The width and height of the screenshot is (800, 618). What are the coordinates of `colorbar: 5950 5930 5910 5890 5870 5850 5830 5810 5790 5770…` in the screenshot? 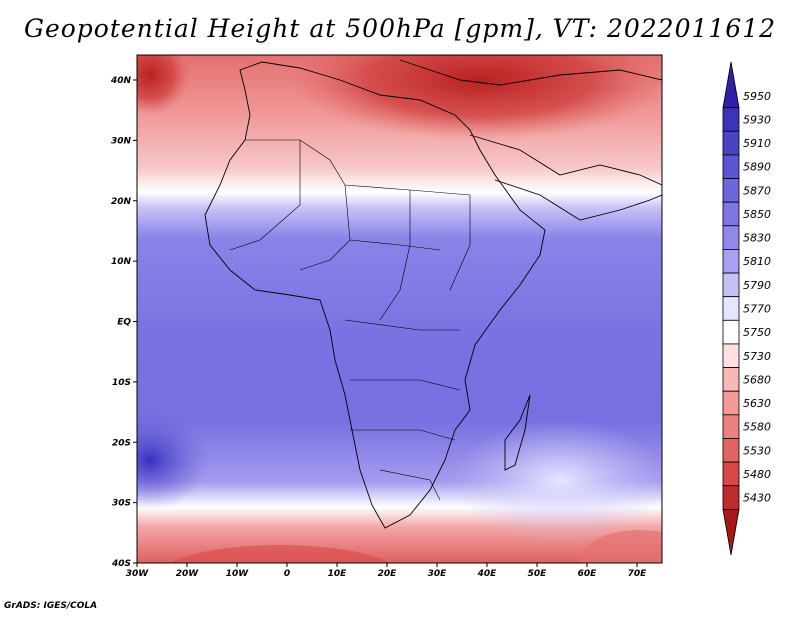 It's located at (746, 308).